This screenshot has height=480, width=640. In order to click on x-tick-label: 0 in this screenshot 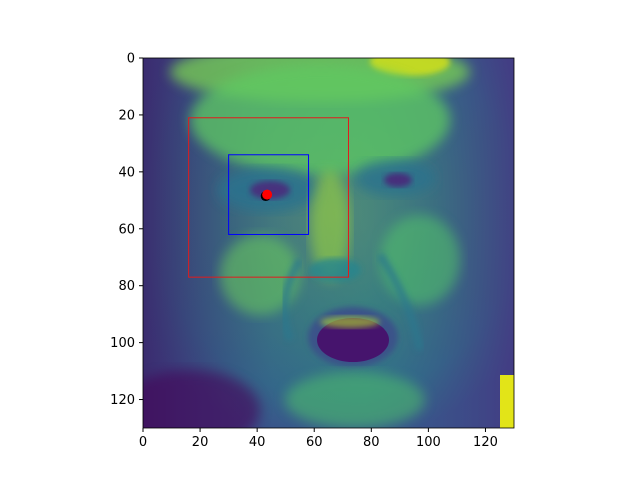, I will do `click(143, 442)`.